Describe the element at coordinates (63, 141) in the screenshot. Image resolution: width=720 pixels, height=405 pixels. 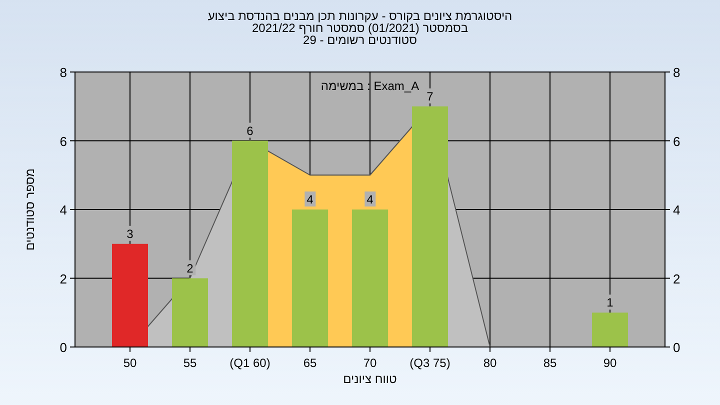
I see `y-tick-label: 6` at that location.